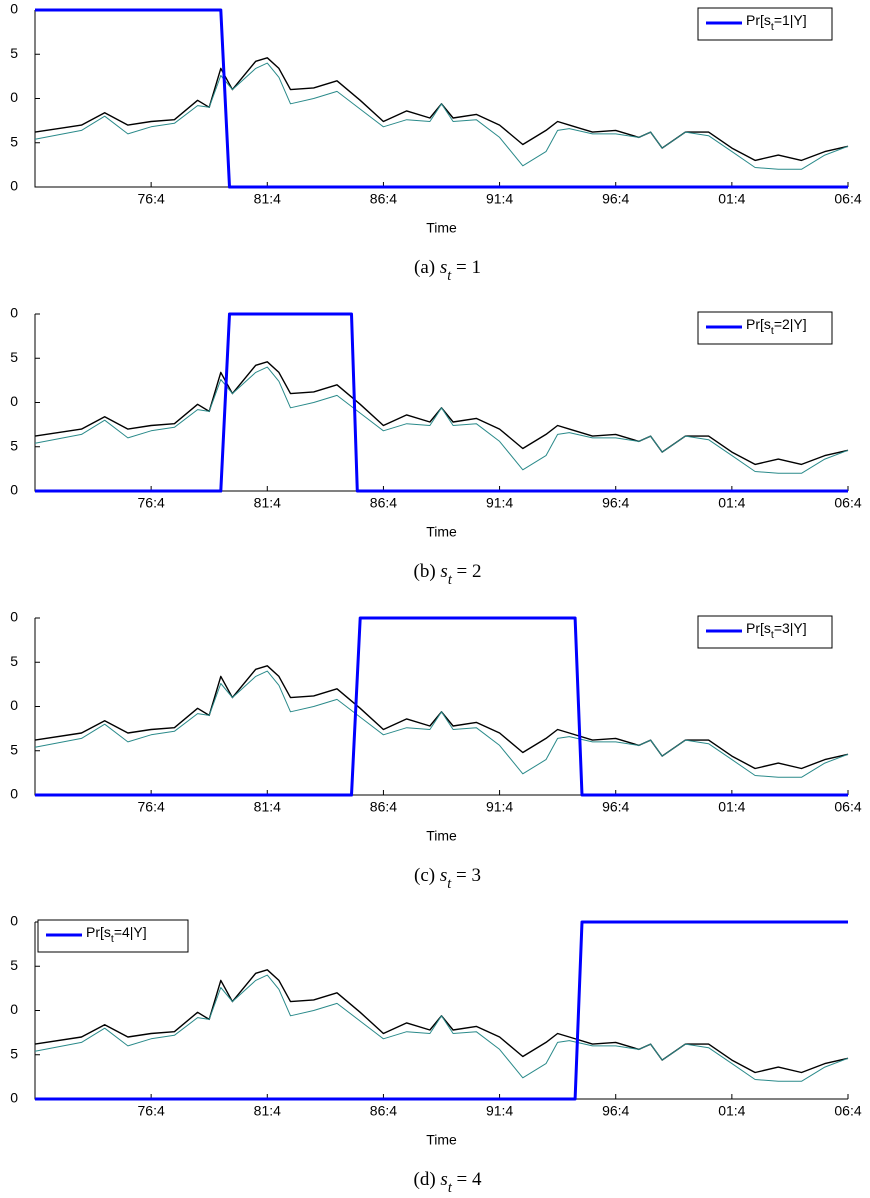  What do you see at coordinates (776, 326) in the screenshot?
I see `legend-label: Pr[st​=2|Y]` at bounding box center [776, 326].